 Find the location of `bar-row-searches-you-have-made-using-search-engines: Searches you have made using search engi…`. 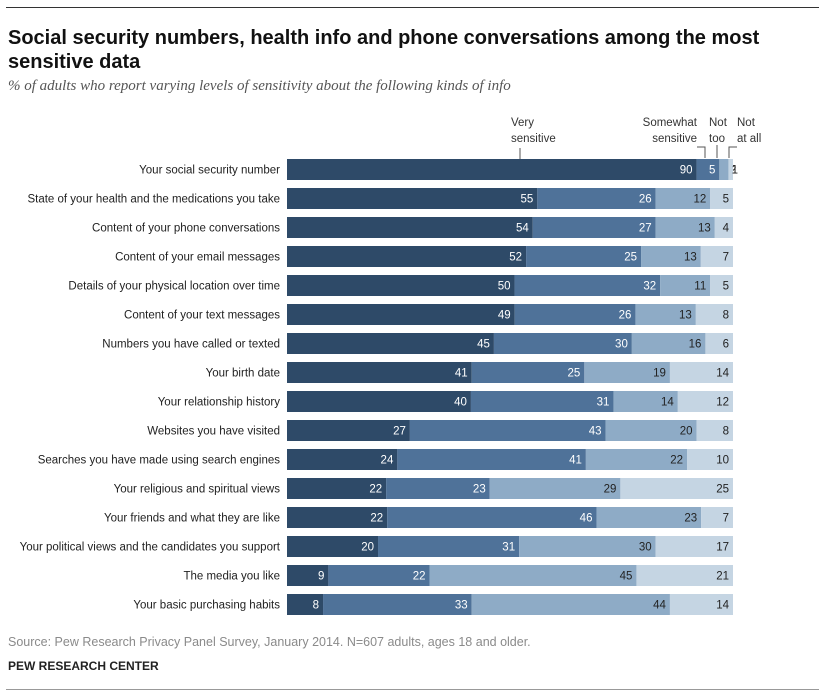

bar-row-searches-you-have-made-using-search-engines: Searches you have made using search engi… is located at coordinates (385, 459).